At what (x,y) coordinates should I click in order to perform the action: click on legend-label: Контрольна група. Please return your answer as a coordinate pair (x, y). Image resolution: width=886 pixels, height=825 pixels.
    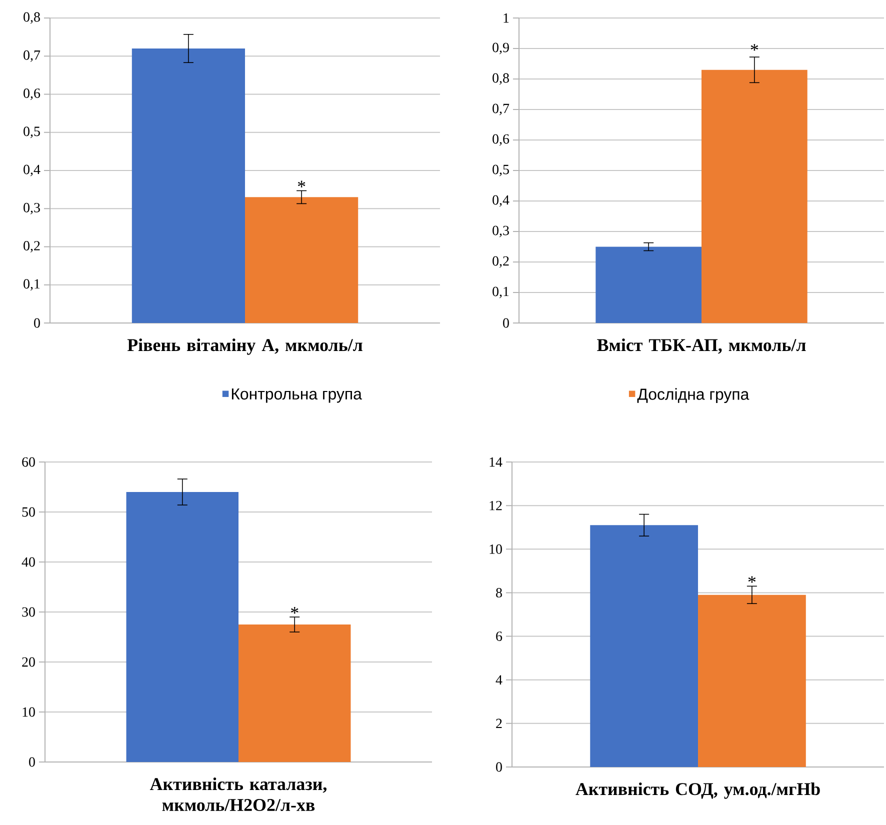
    Looking at the image, I should click on (297, 395).